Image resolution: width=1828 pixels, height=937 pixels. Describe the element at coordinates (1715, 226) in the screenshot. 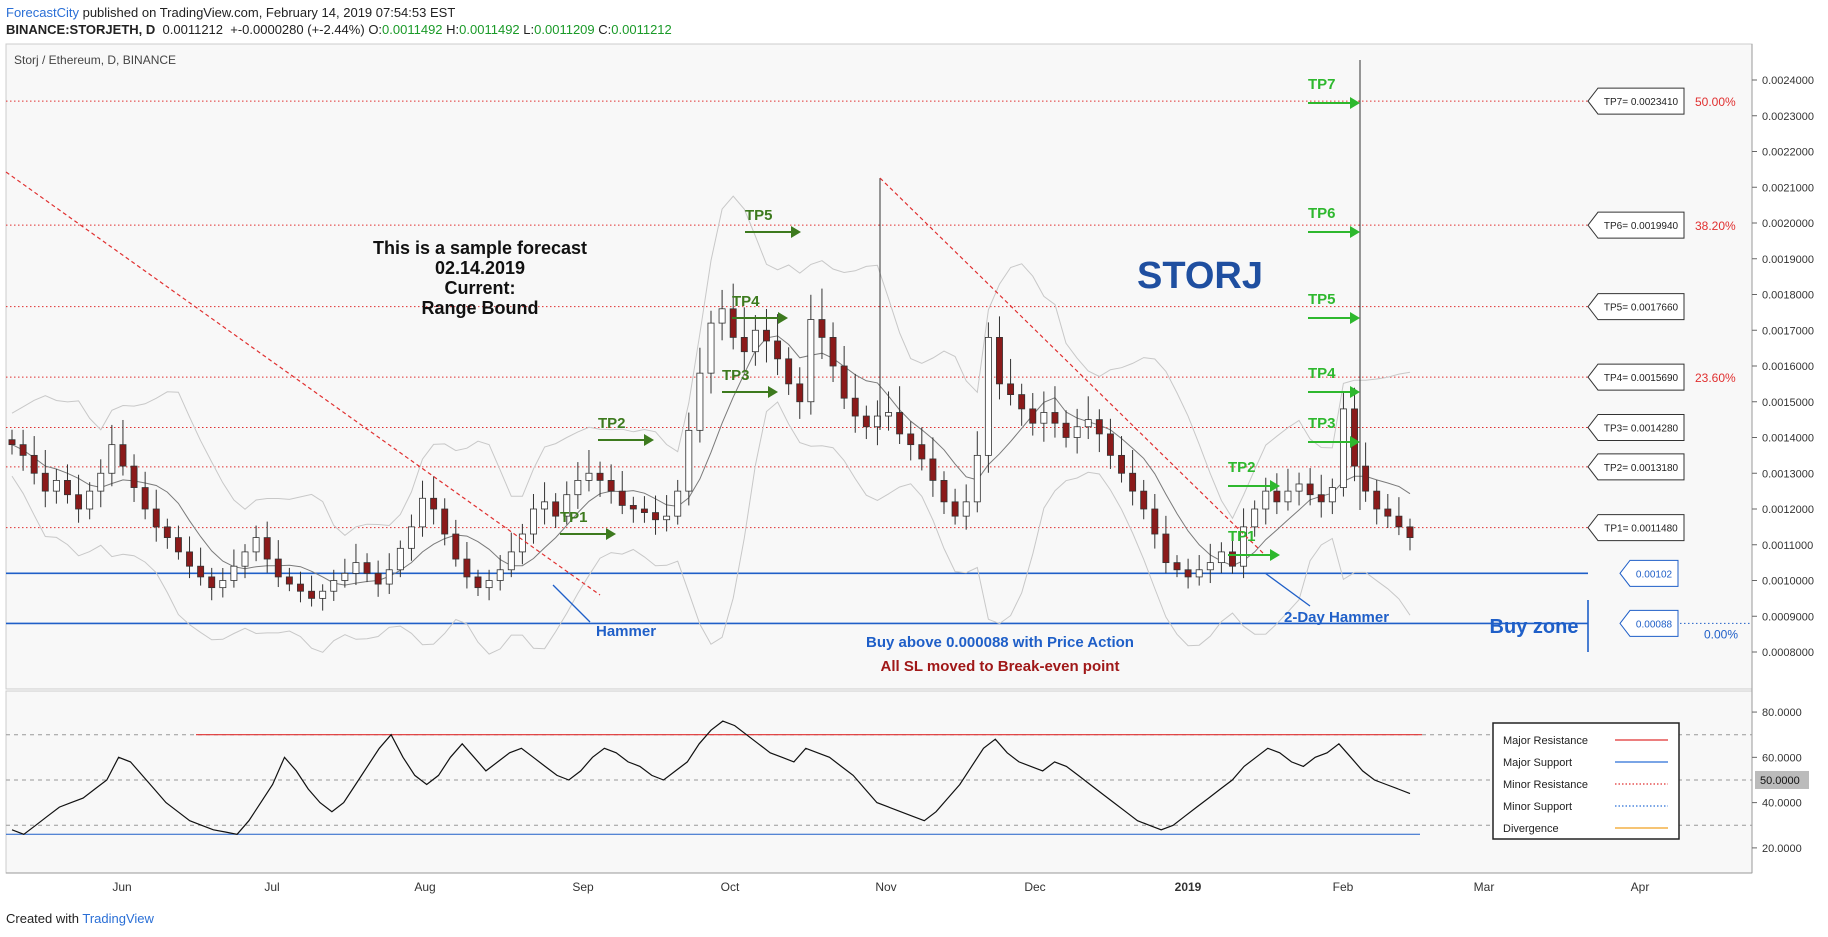

I see `fib-label: 38.20%` at that location.